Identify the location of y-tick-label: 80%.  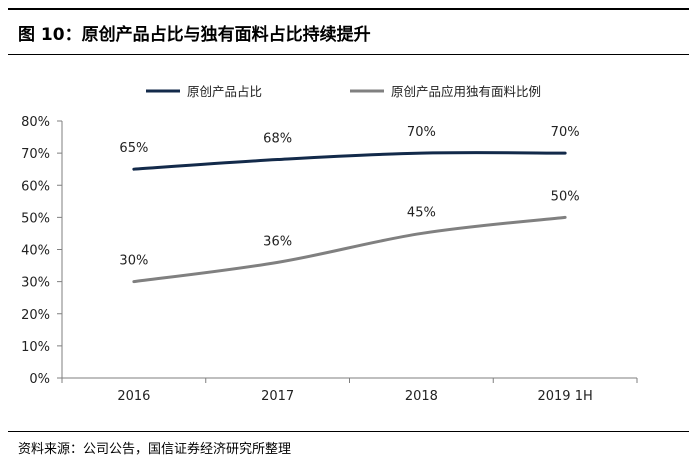
(35, 122).